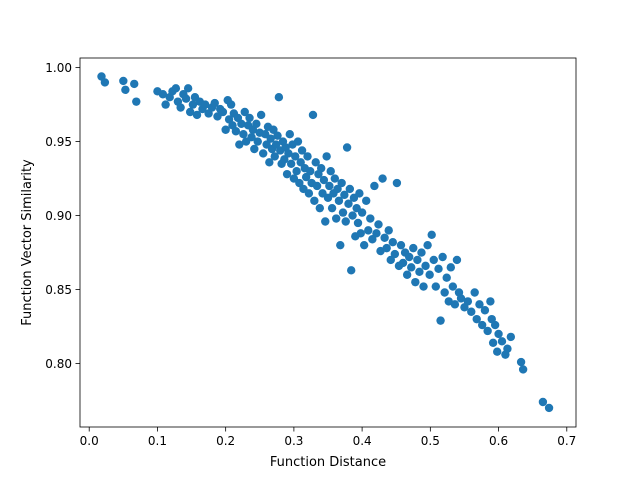 This screenshot has height=485, width=640. I want to click on x-tick-label: 0.5, so click(430, 441).